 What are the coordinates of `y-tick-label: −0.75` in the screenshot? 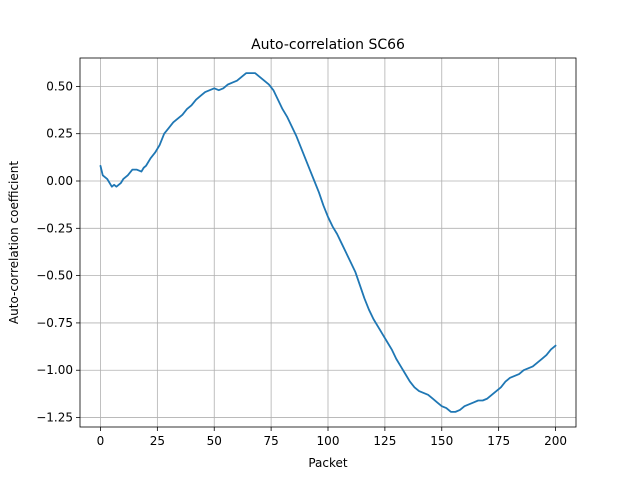 It's located at (54, 323).